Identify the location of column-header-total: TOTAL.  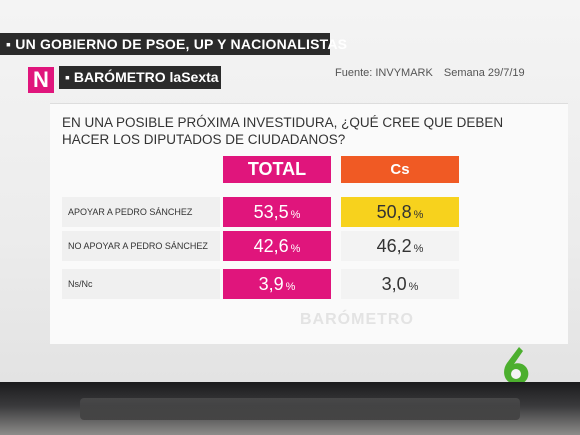
(277, 169).